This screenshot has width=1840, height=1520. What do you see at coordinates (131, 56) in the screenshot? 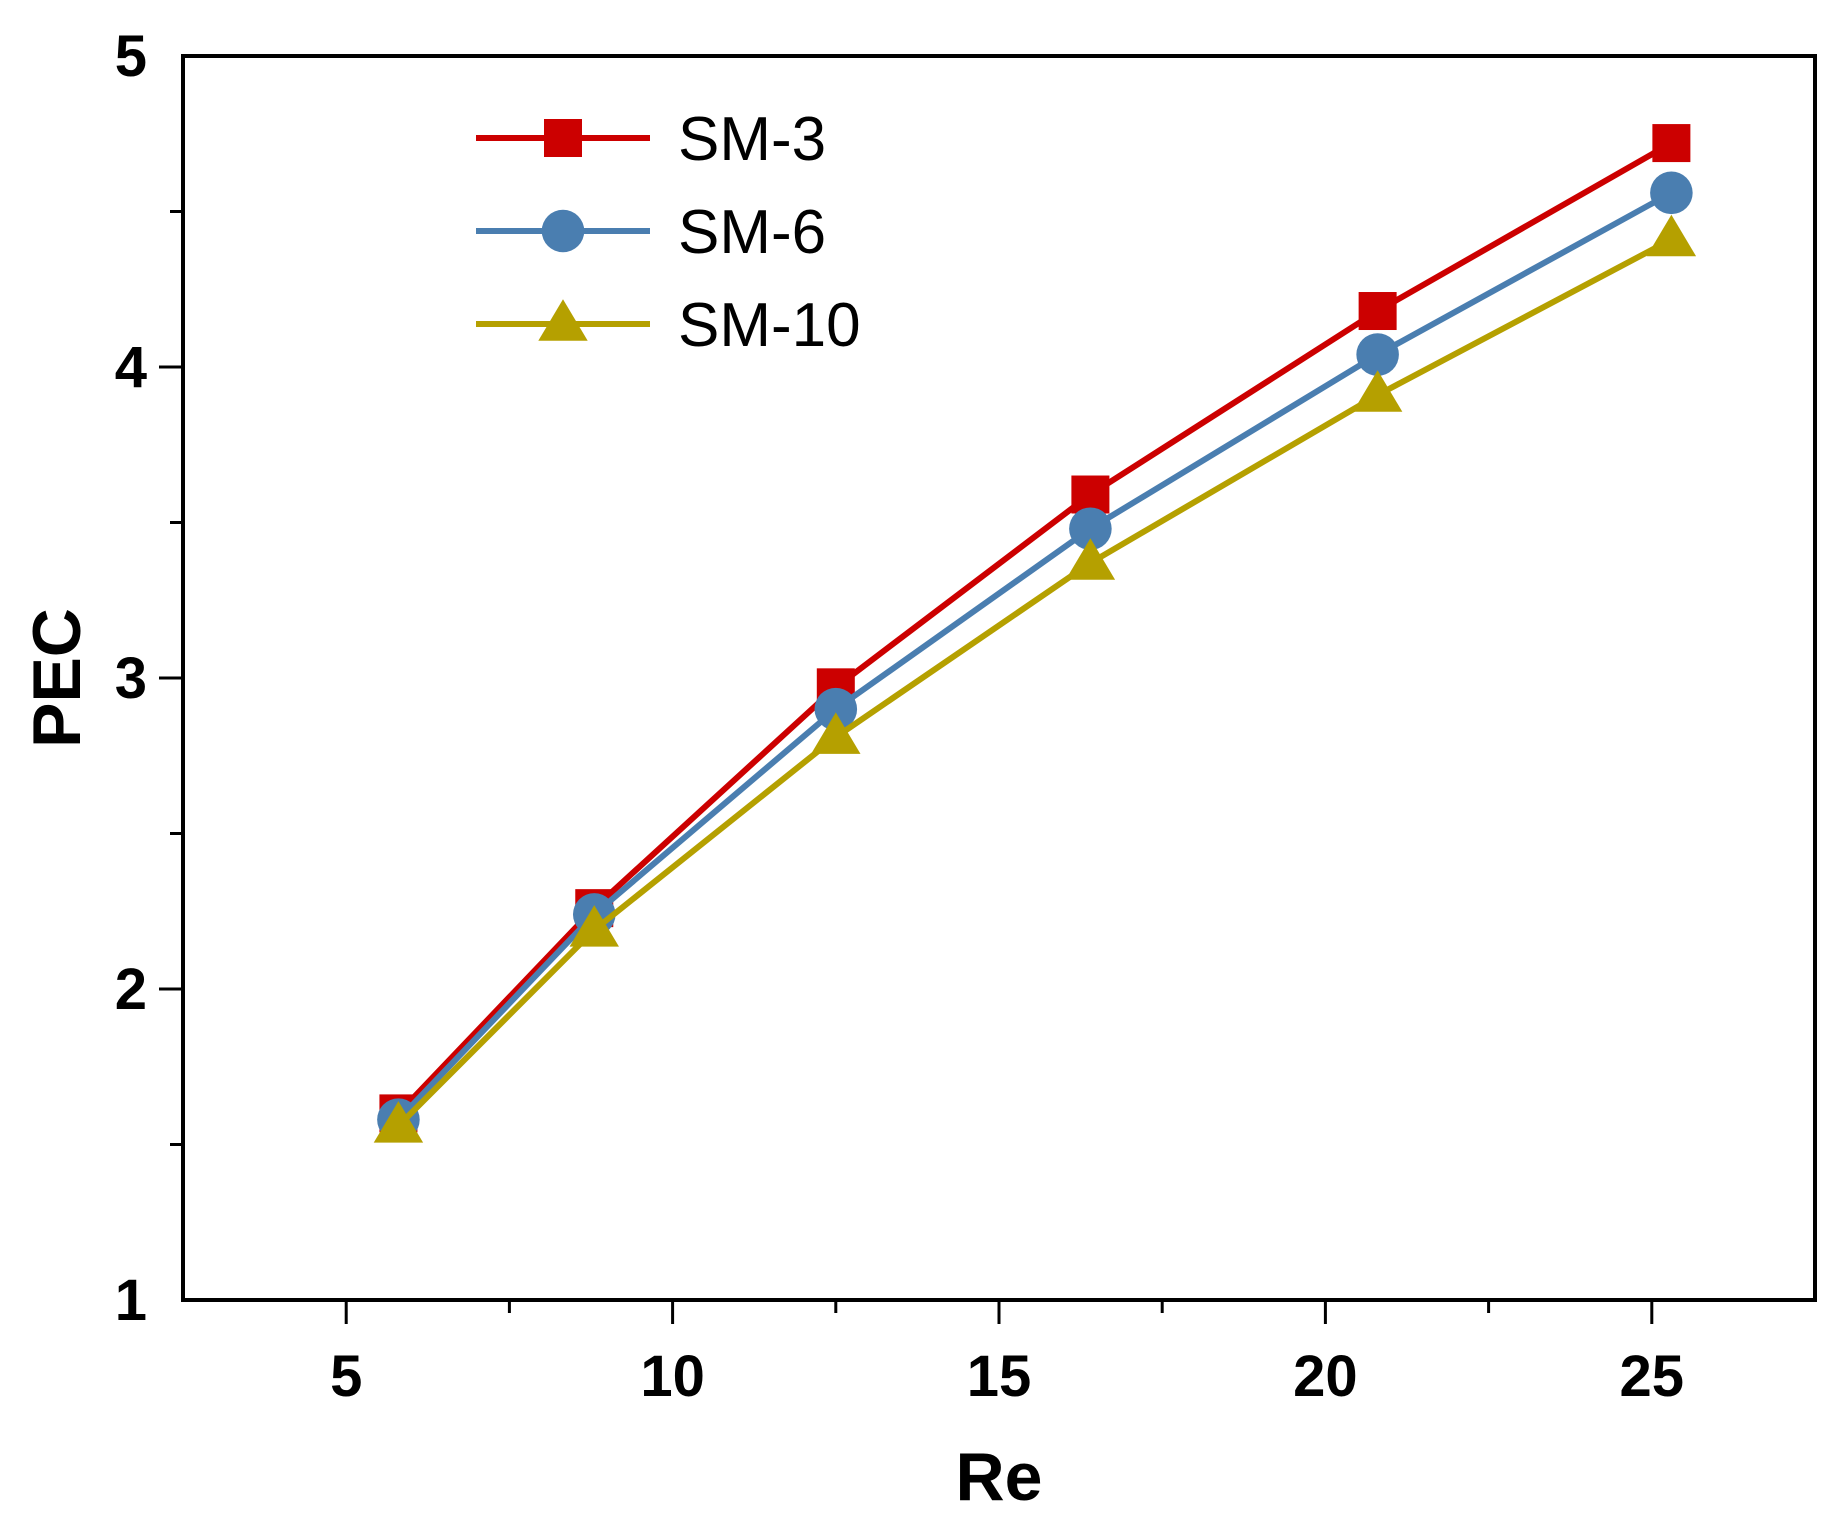
I see `y-tick-label: 5` at bounding box center [131, 56].